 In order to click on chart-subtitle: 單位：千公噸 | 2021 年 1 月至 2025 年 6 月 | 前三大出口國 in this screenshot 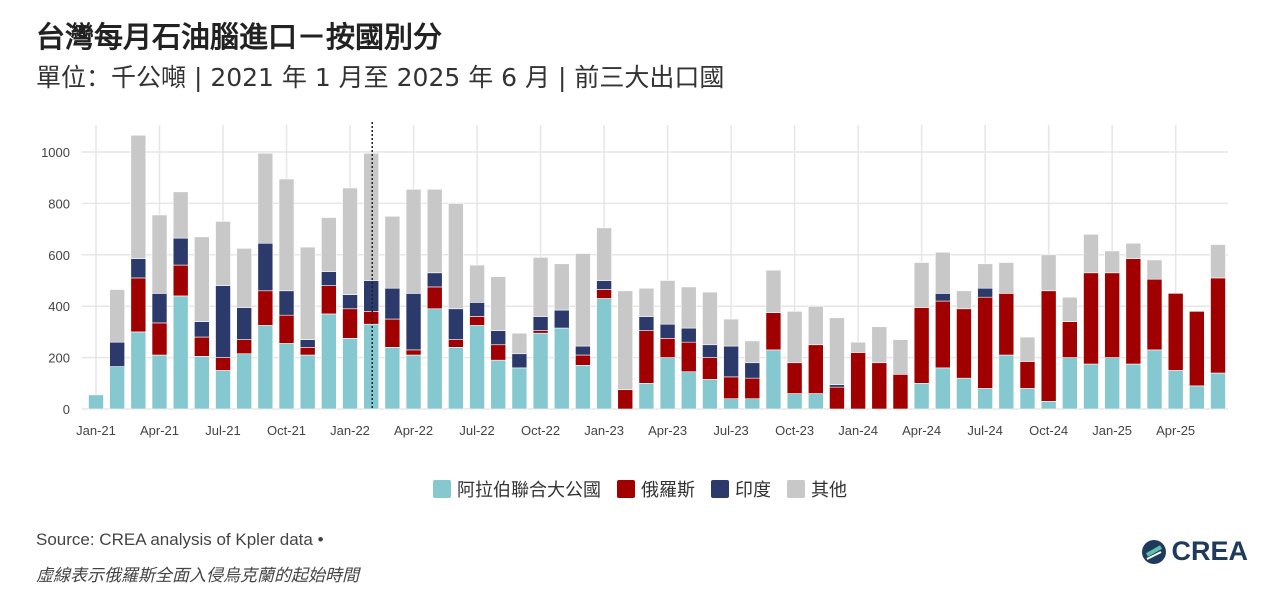, I will do `click(380, 77)`.